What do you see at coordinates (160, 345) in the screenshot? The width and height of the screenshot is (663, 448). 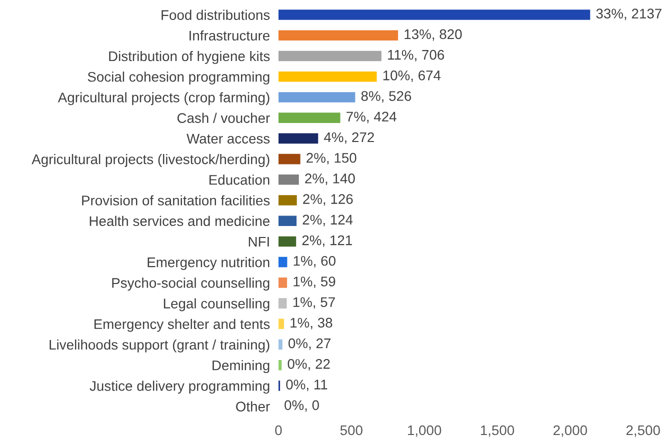 I see `y-tick-label: Livelihoods support (grant / training)` at bounding box center [160, 345].